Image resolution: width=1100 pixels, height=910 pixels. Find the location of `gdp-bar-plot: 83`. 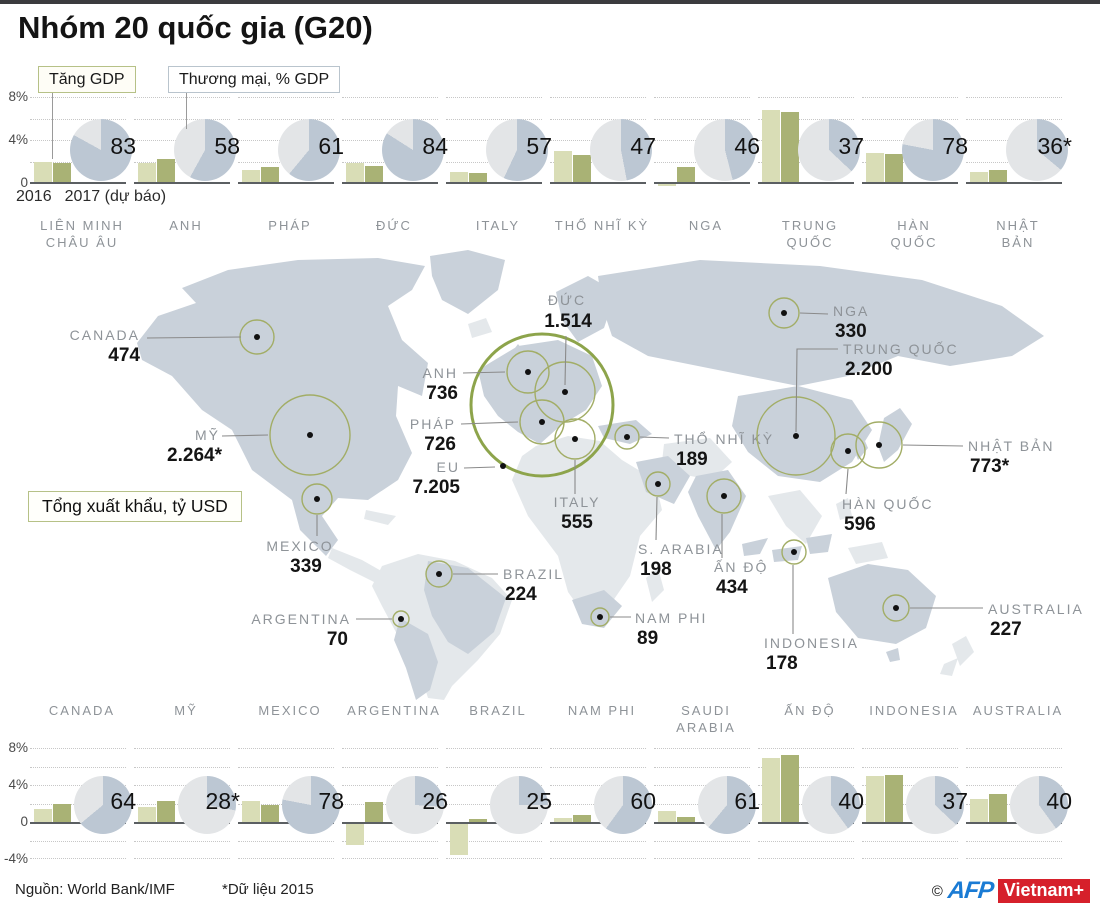

gdp-bar-plot: 83 is located at coordinates (83, 140).